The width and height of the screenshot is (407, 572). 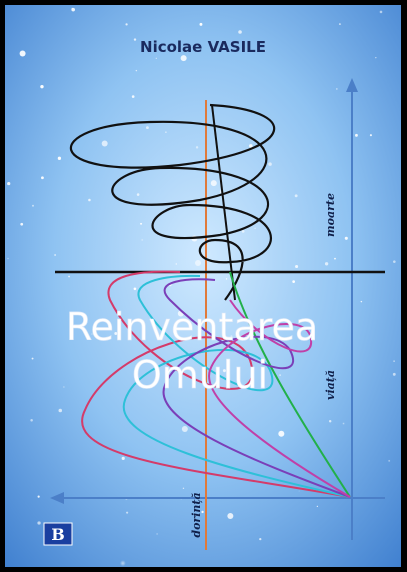 What do you see at coordinates (196, 514) in the screenshot?
I see `label-dorinta: dorință` at bounding box center [196, 514].